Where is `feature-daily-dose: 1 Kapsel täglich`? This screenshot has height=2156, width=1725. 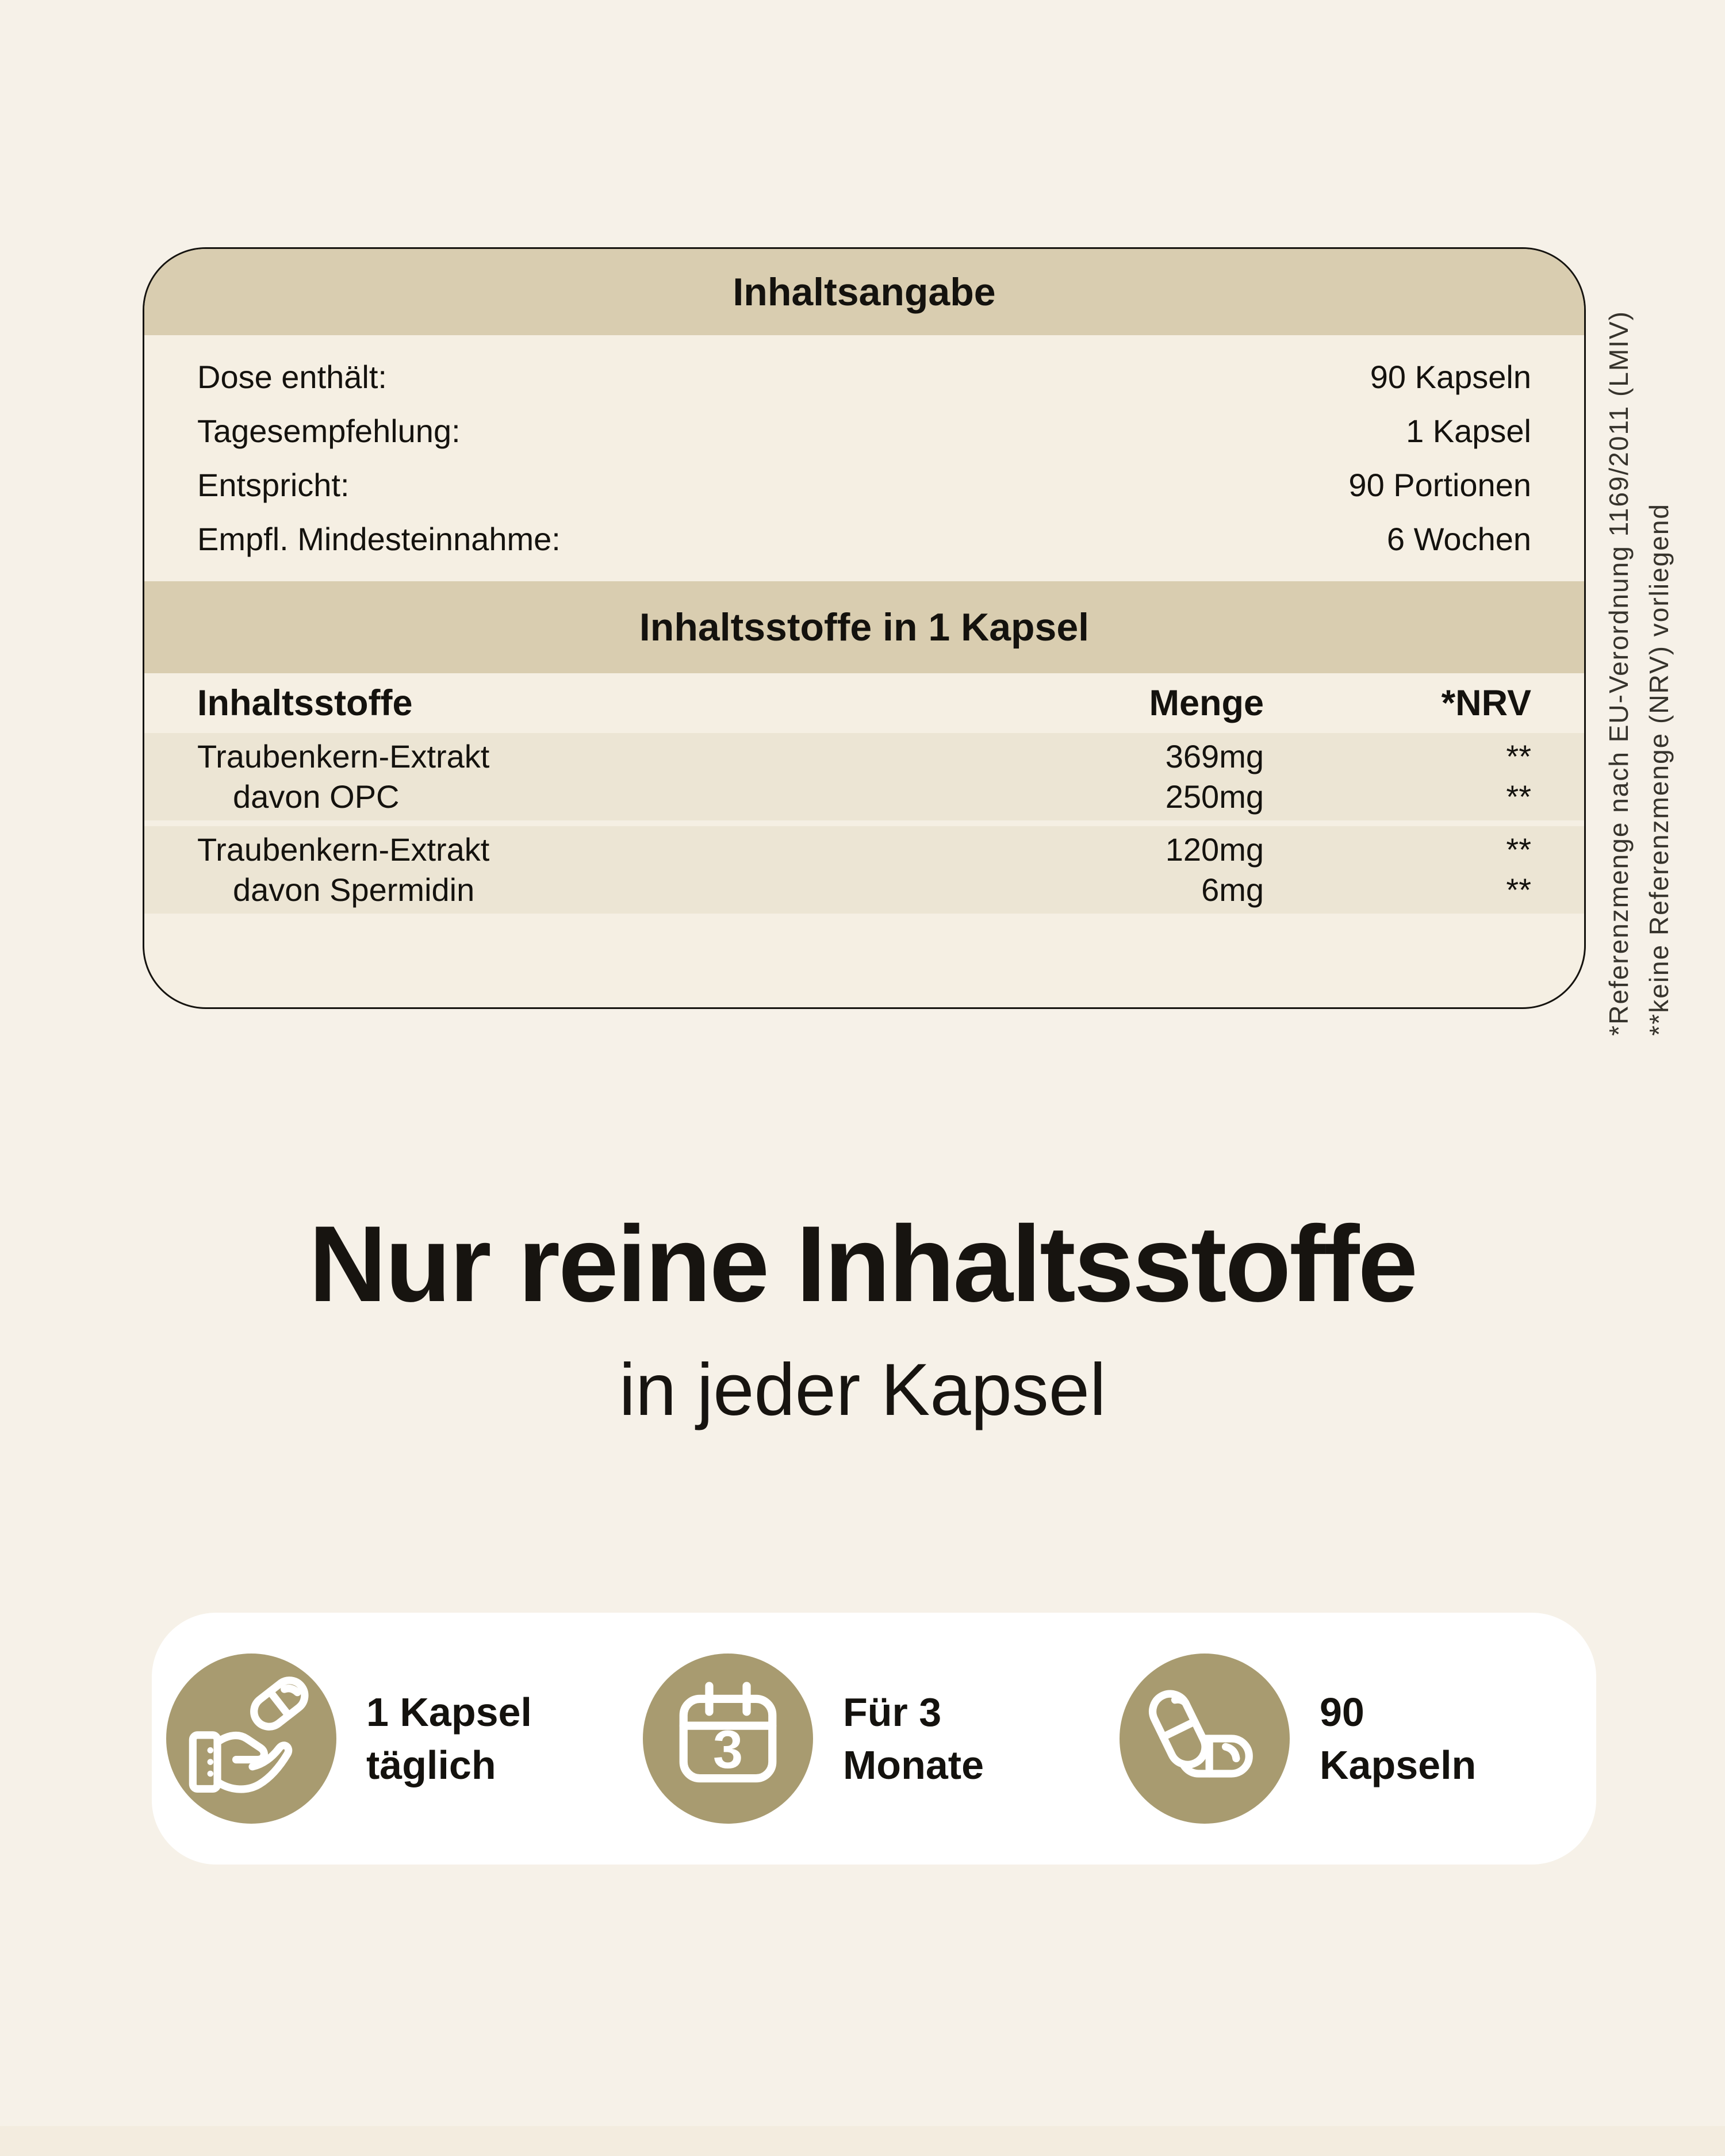 feature-daily-dose: 1 Kapsel täglich is located at coordinates (404, 1739).